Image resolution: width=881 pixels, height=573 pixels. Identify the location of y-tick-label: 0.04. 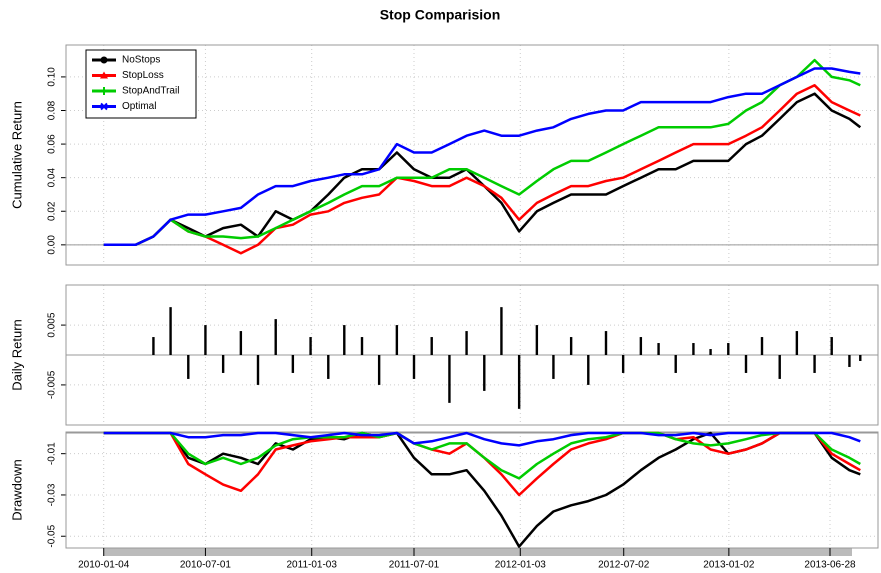
(52, 178).